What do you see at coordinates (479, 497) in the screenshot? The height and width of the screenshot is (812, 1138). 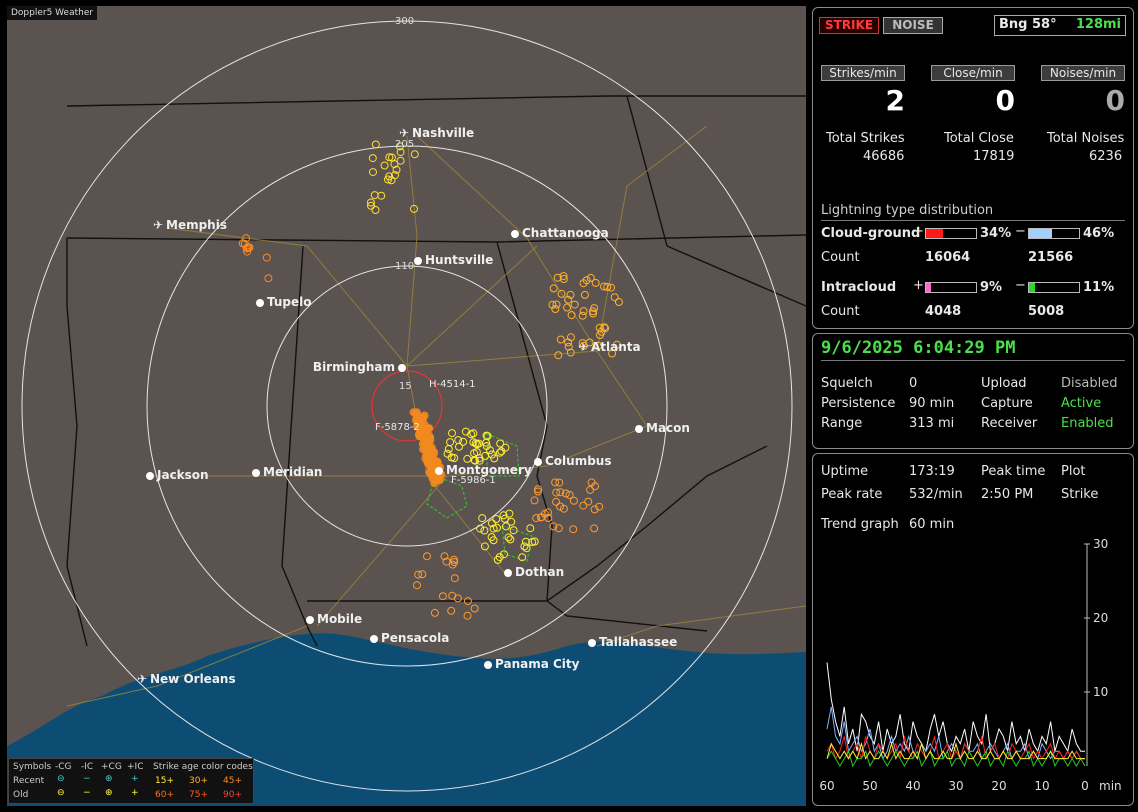 I see `storm-tracks` at bounding box center [479, 497].